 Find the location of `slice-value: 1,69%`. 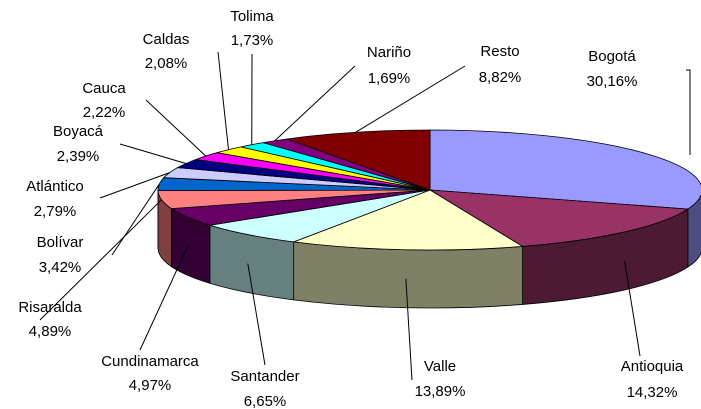

slice-value: 1,69% is located at coordinates (389, 78).